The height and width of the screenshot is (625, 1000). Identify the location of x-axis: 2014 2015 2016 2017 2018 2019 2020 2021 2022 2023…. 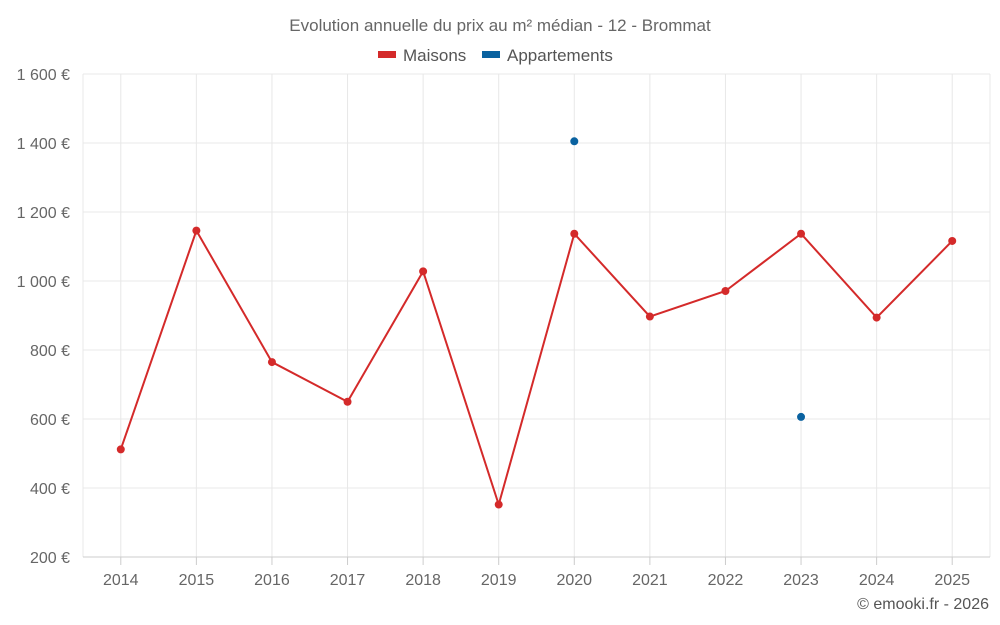
(536, 572).